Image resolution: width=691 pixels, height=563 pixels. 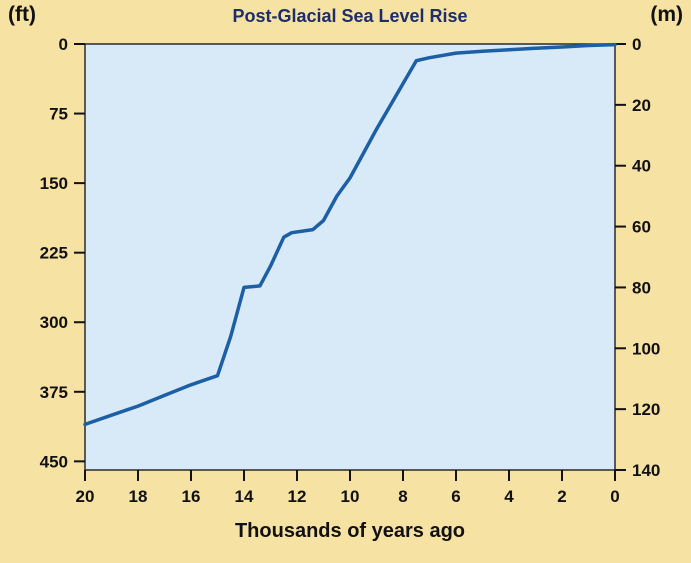 I want to click on x-tick-label: 6, so click(x=455, y=496).